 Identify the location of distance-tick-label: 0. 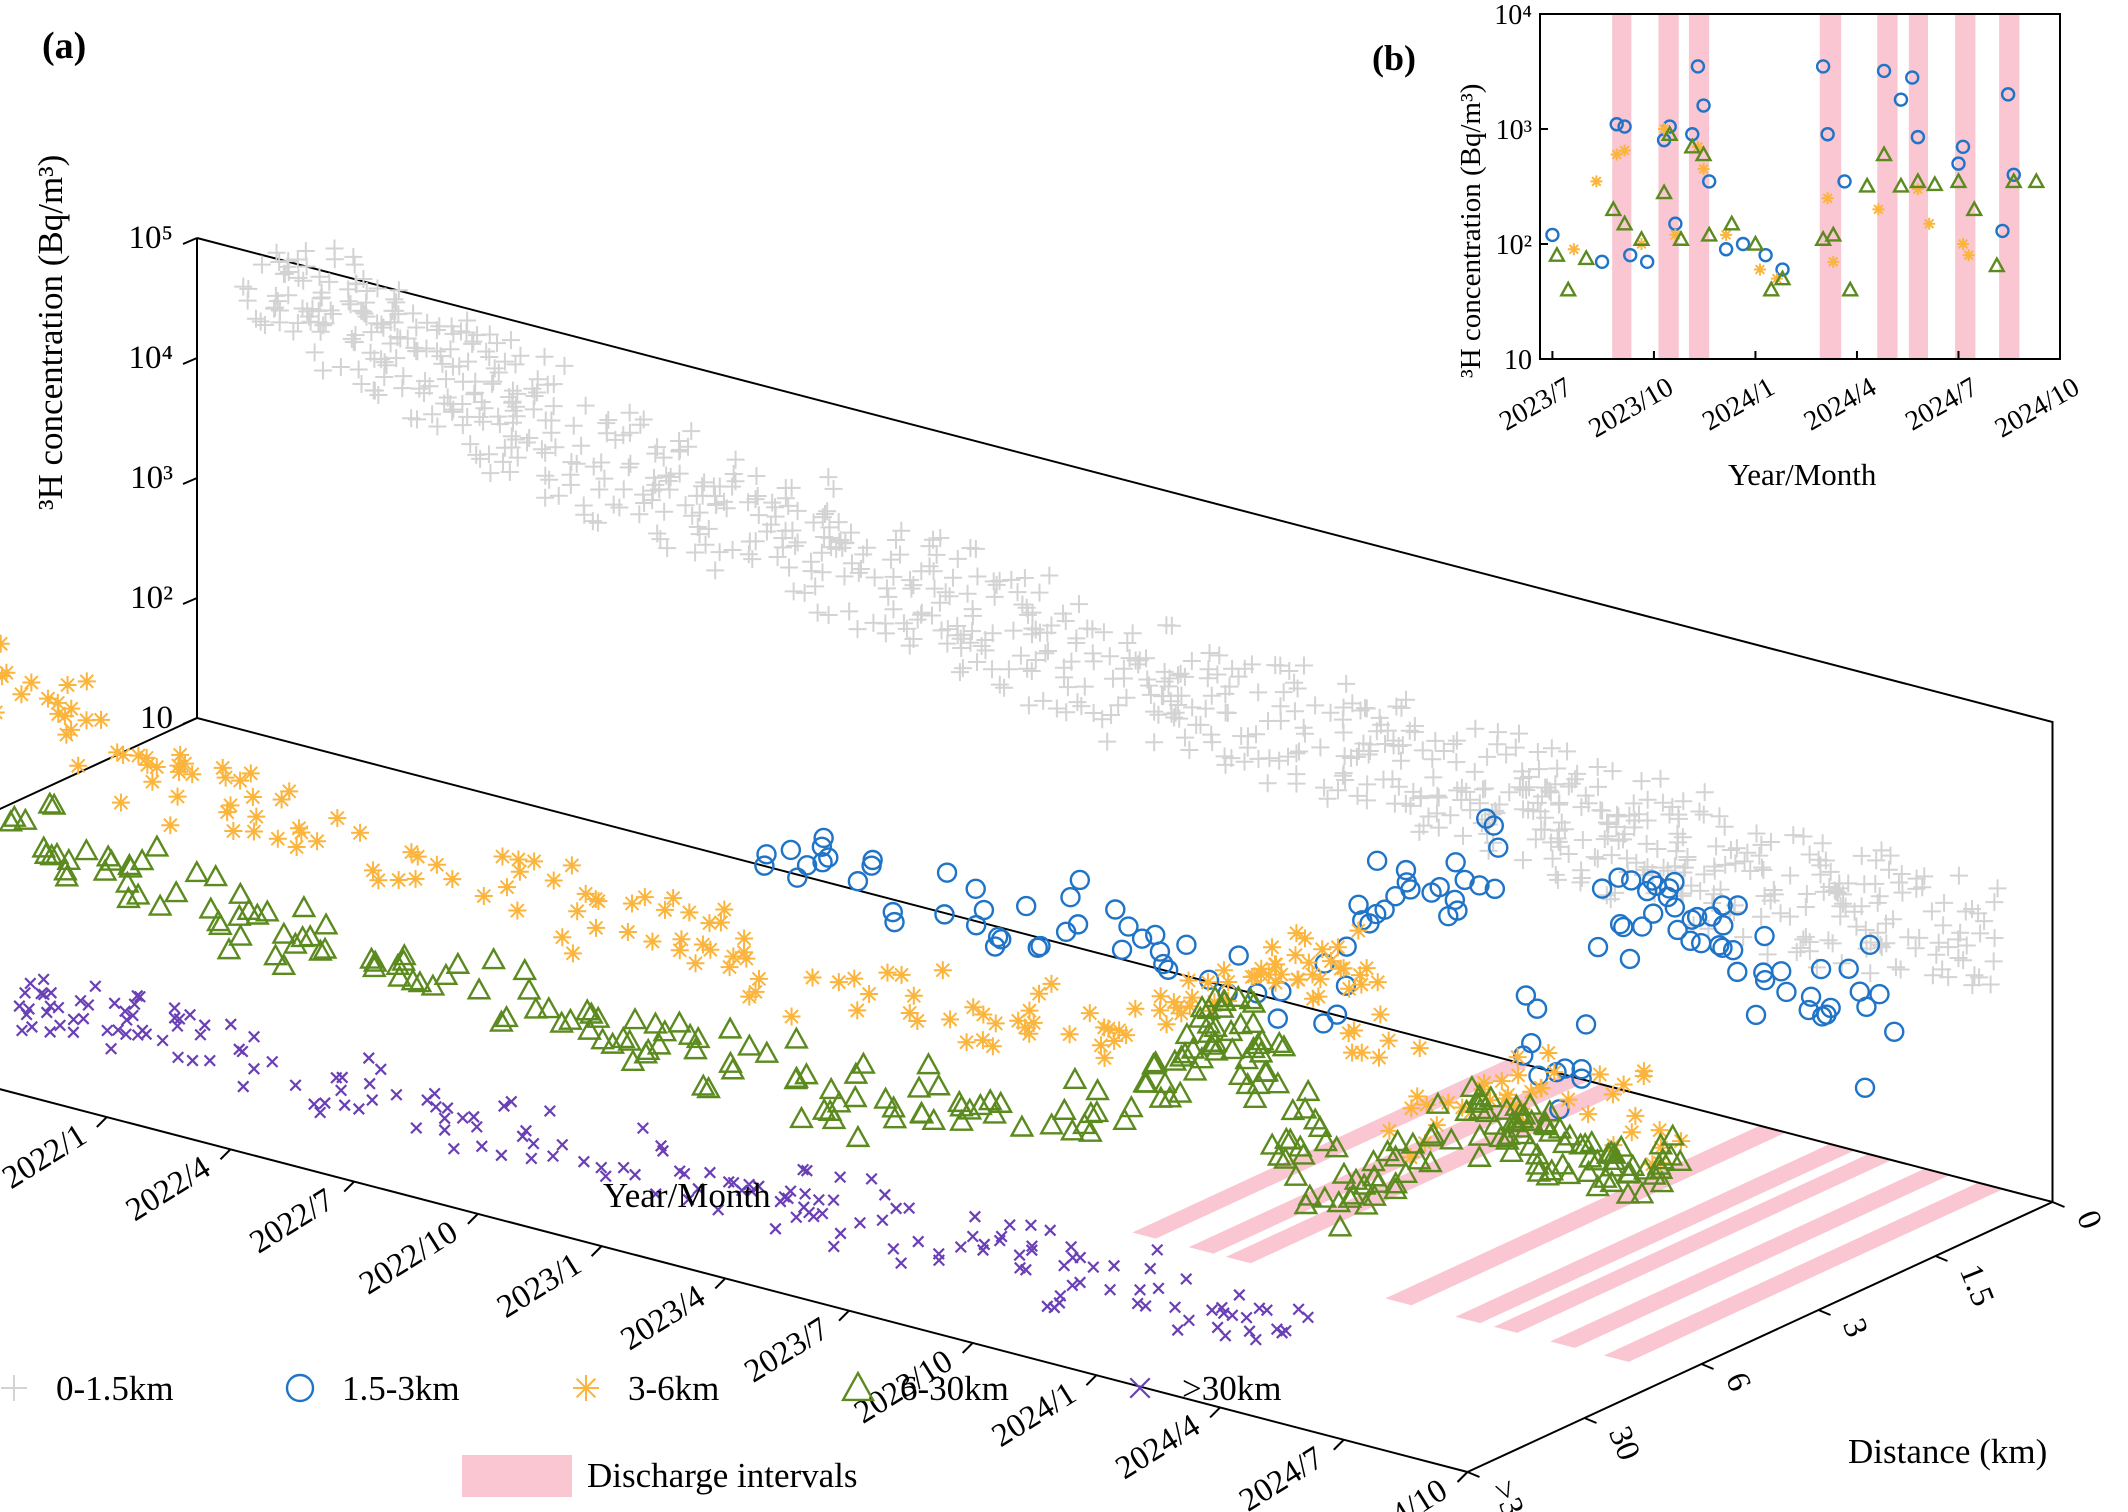
(2089, 1220).